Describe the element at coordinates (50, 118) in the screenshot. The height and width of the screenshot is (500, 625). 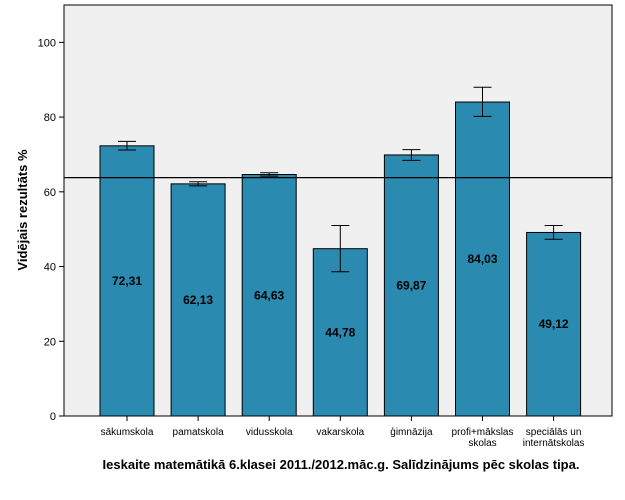
I see `y-tick-label: 80` at that location.